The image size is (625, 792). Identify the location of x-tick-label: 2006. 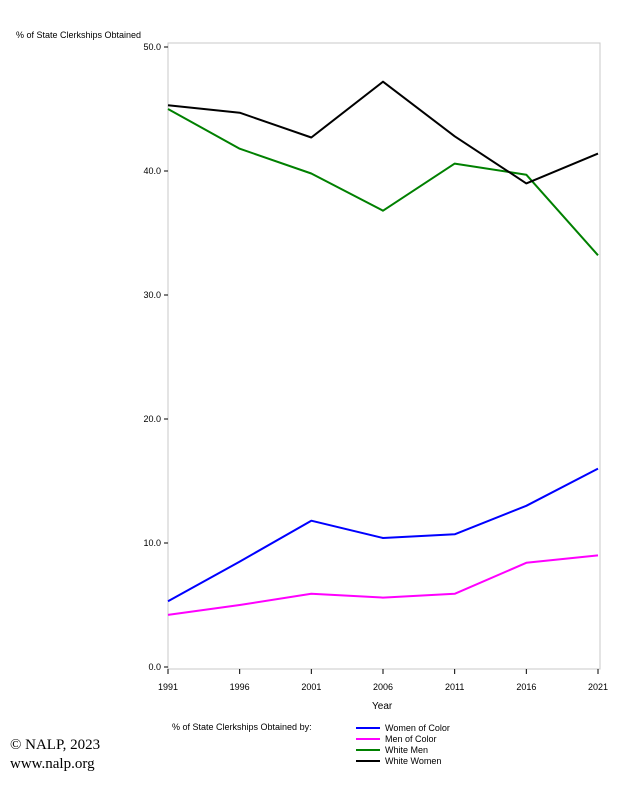
(383, 687).